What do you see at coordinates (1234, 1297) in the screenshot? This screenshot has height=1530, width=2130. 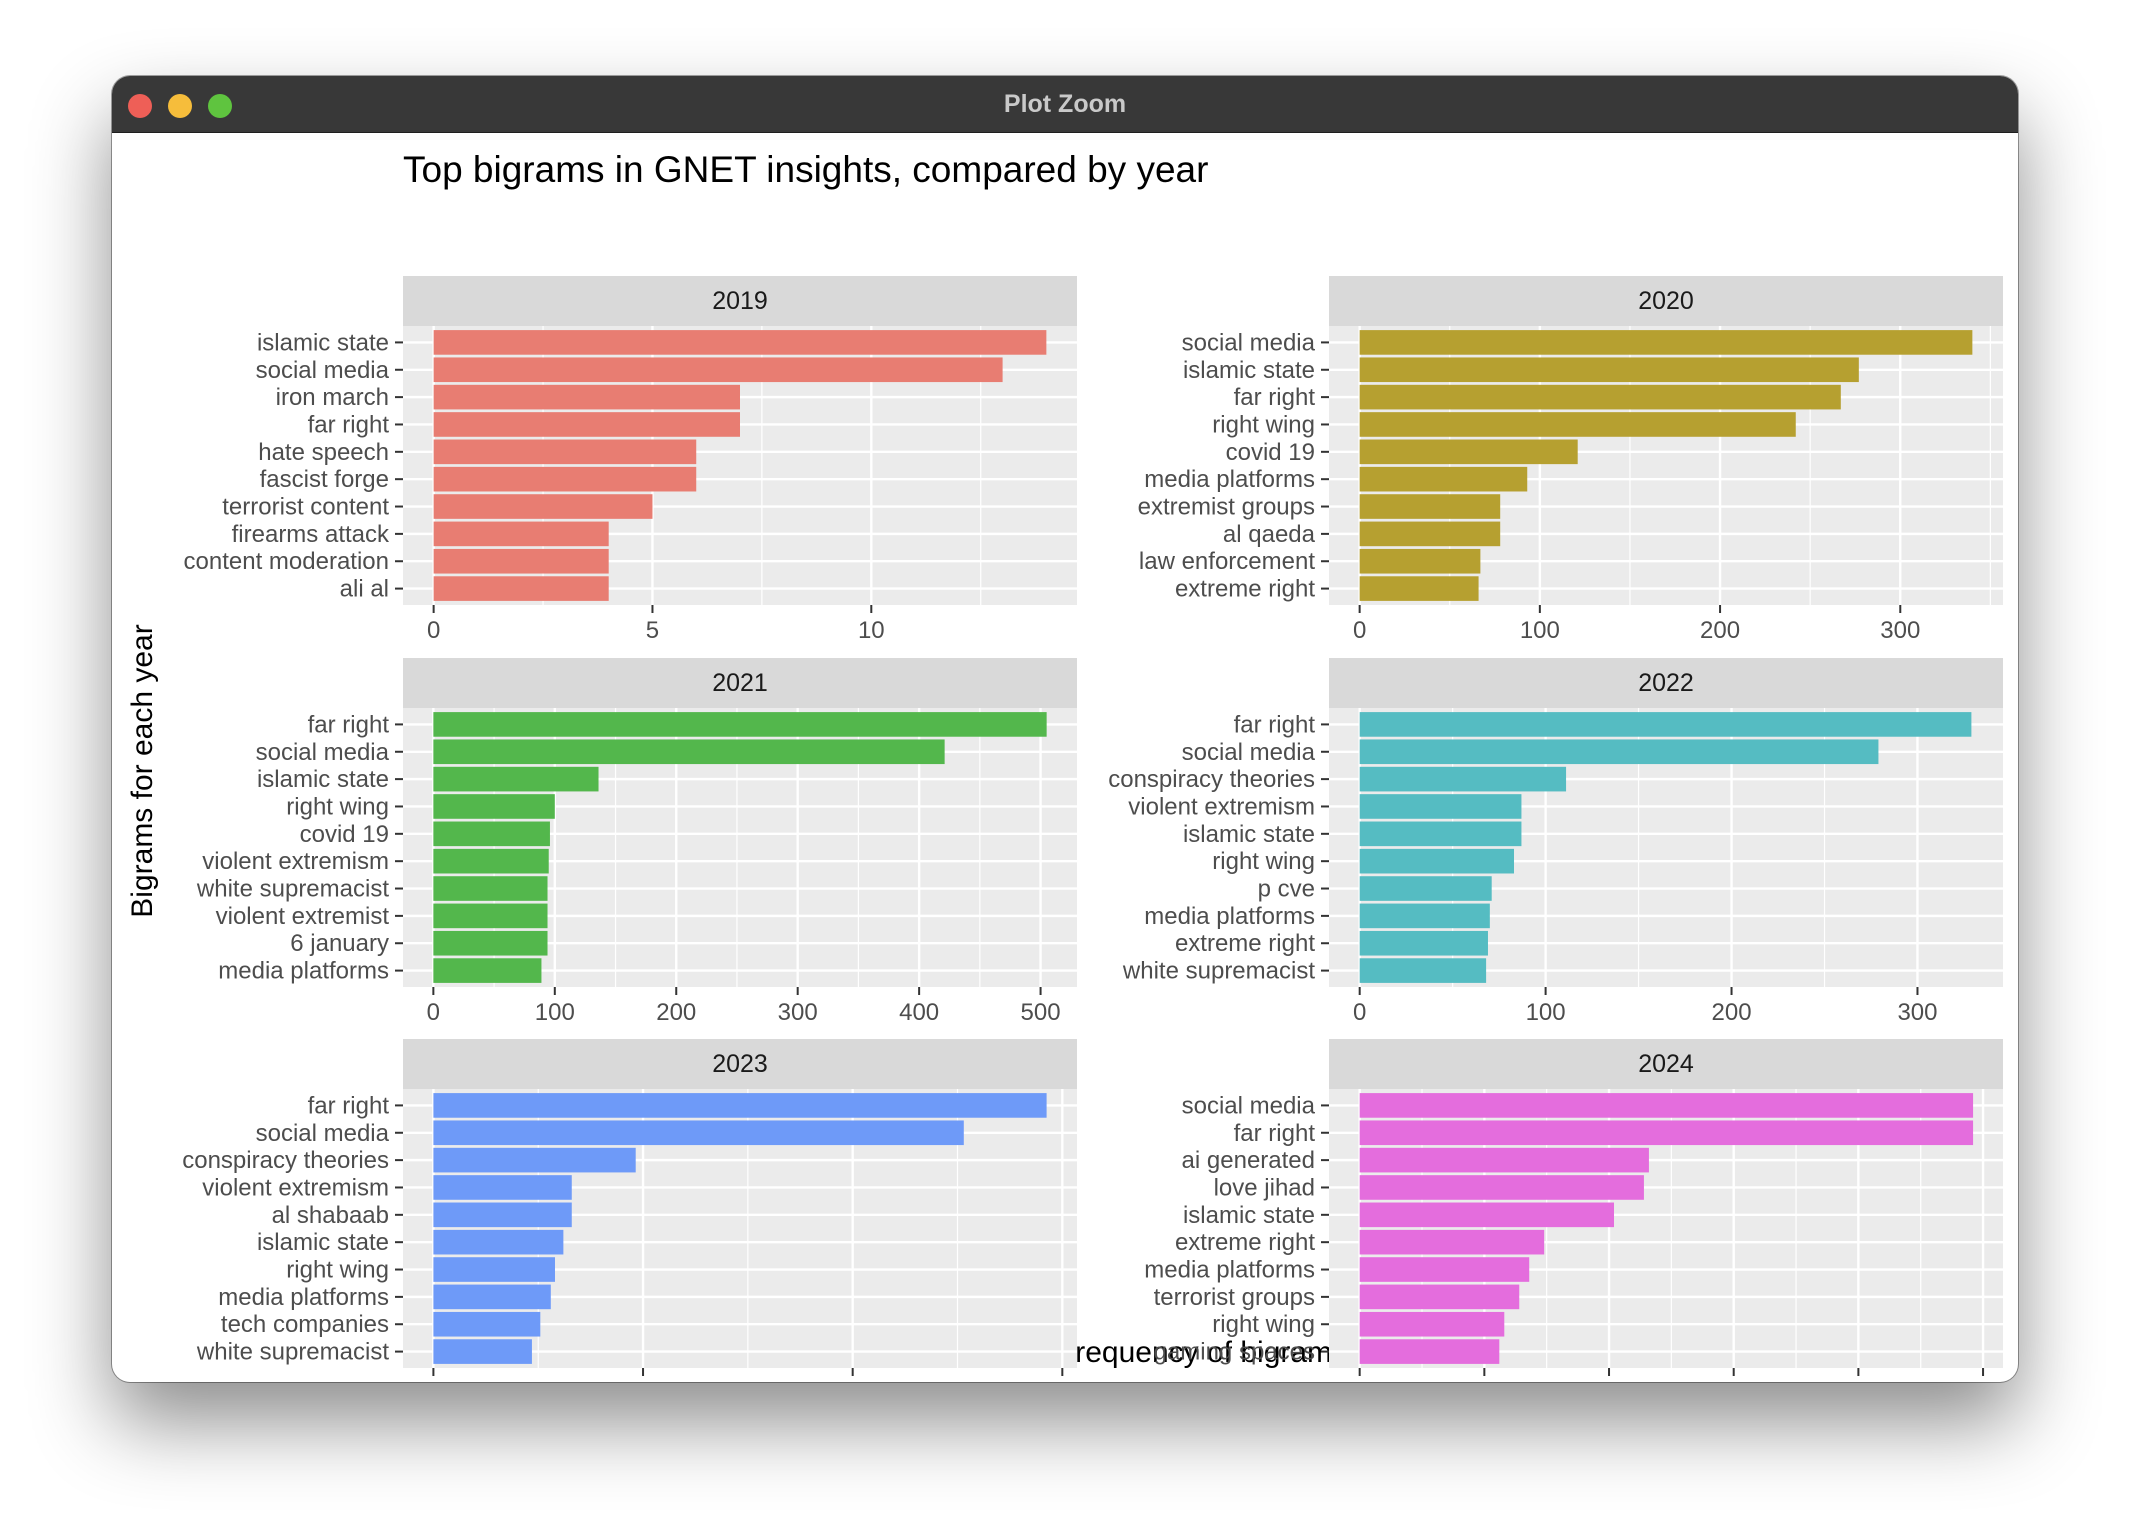 I see `category-label: terrorist groups` at bounding box center [1234, 1297].